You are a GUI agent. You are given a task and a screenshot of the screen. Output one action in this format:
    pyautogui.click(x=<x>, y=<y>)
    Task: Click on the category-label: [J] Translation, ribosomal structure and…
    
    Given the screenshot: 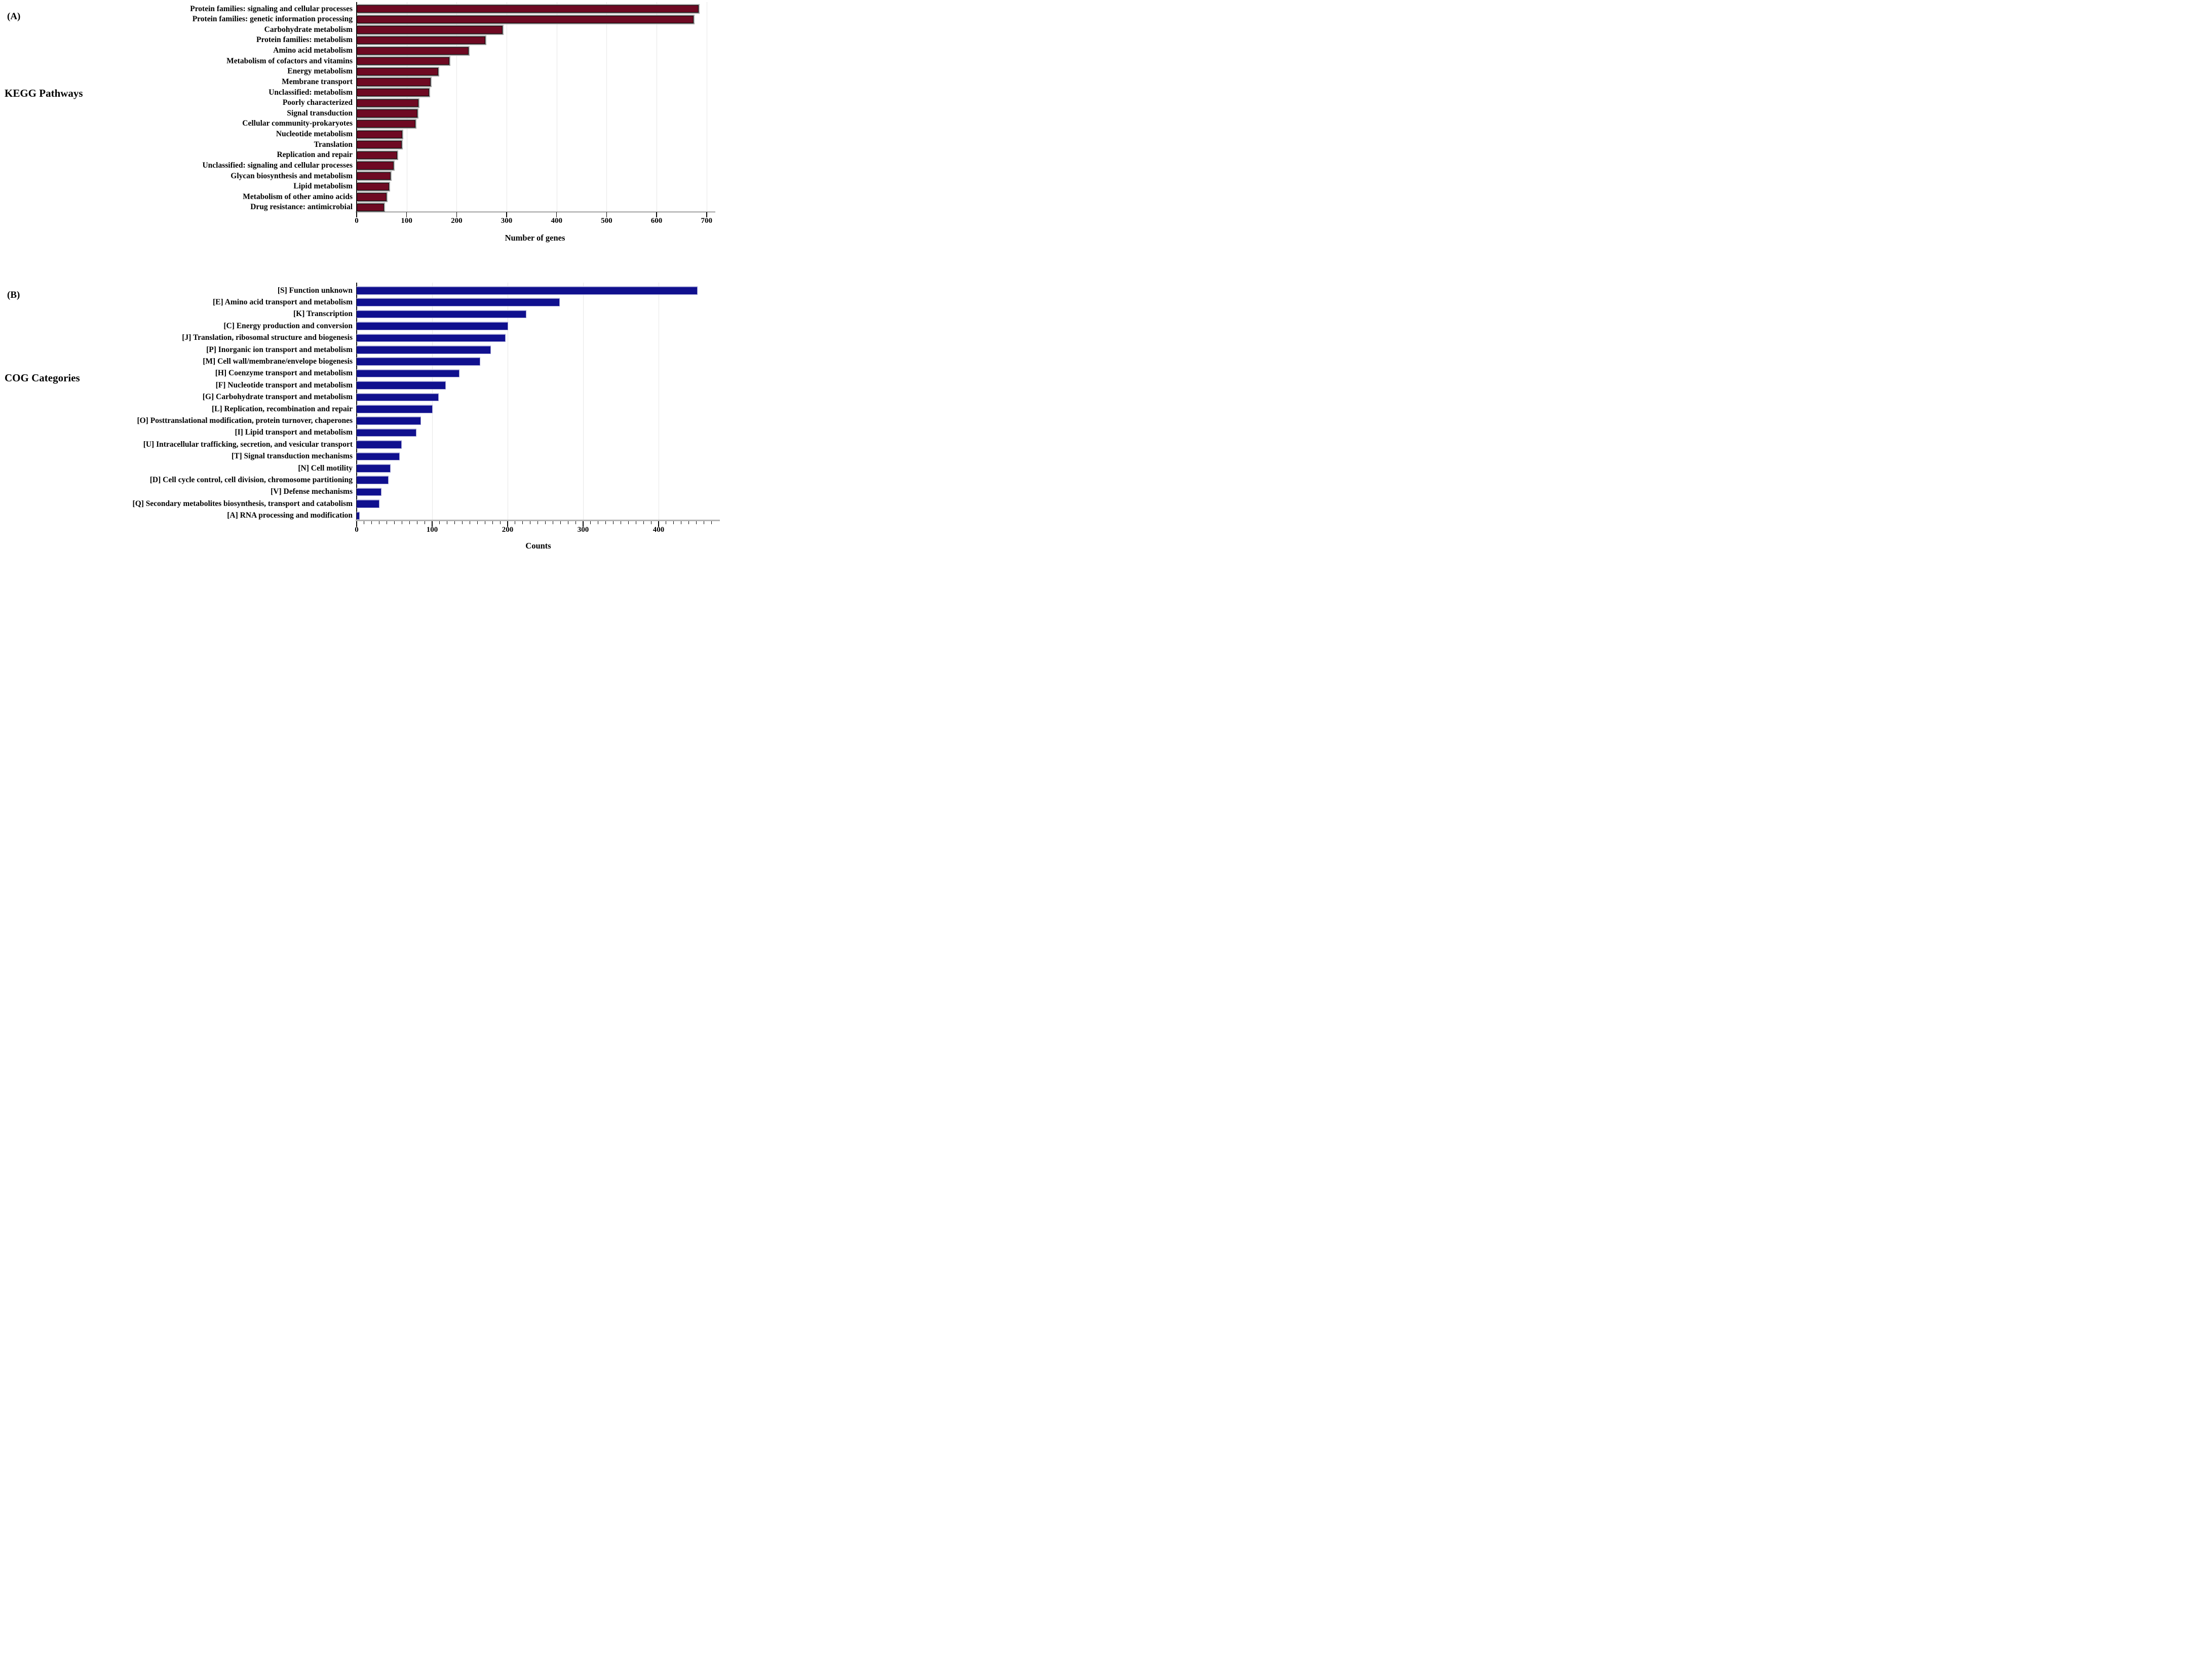 What is the action you would take?
    pyautogui.click(x=267, y=337)
    